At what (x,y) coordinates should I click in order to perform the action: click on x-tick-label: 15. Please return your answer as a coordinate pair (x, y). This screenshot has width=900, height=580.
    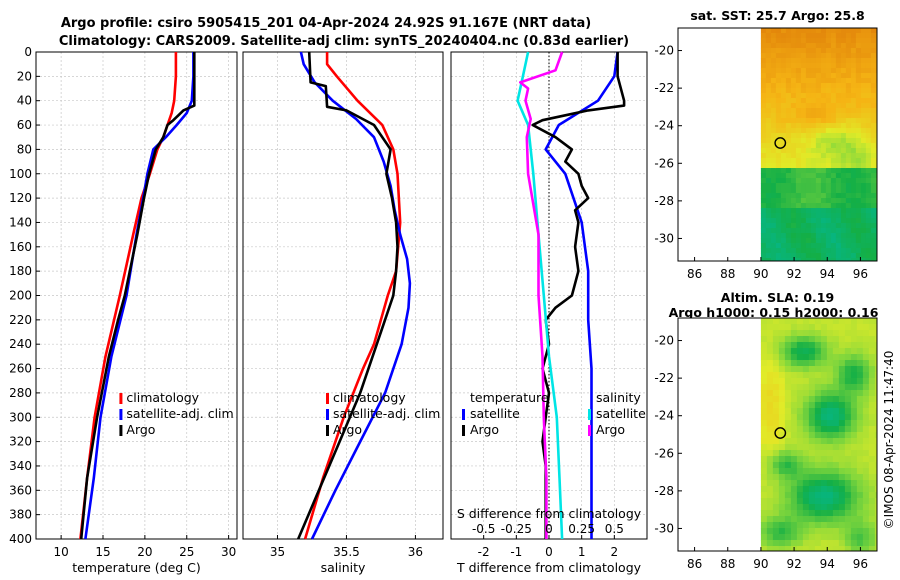
    Looking at the image, I should click on (102, 552).